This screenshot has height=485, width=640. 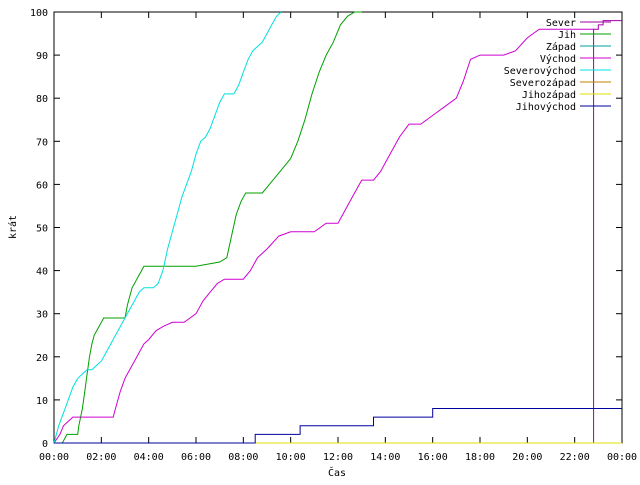 I want to click on y-tick-label: 50, so click(x=42, y=229).